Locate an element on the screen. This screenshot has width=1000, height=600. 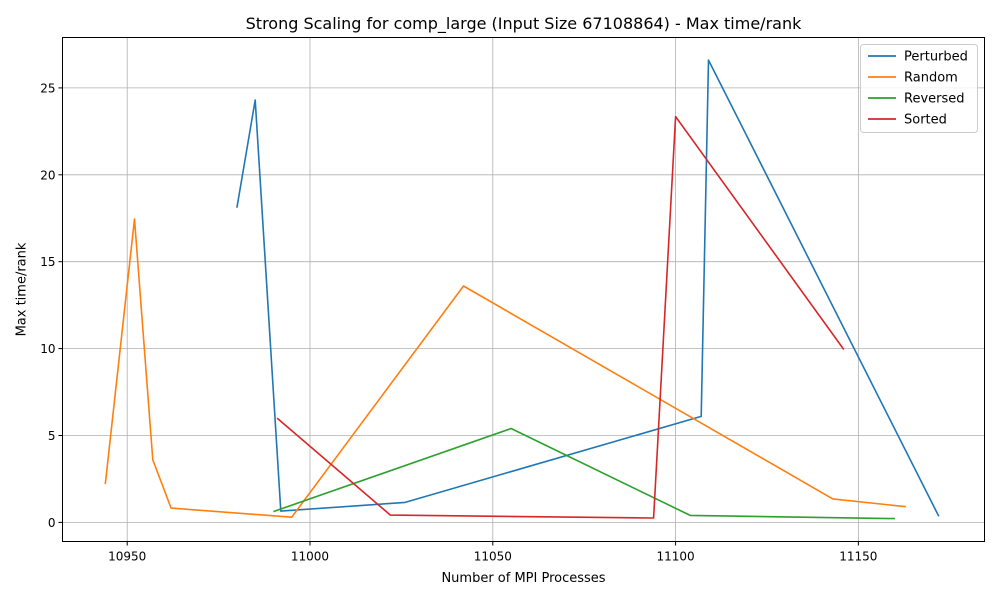
legend: Perturbed Random Reversed Sorted is located at coordinates (919, 88).